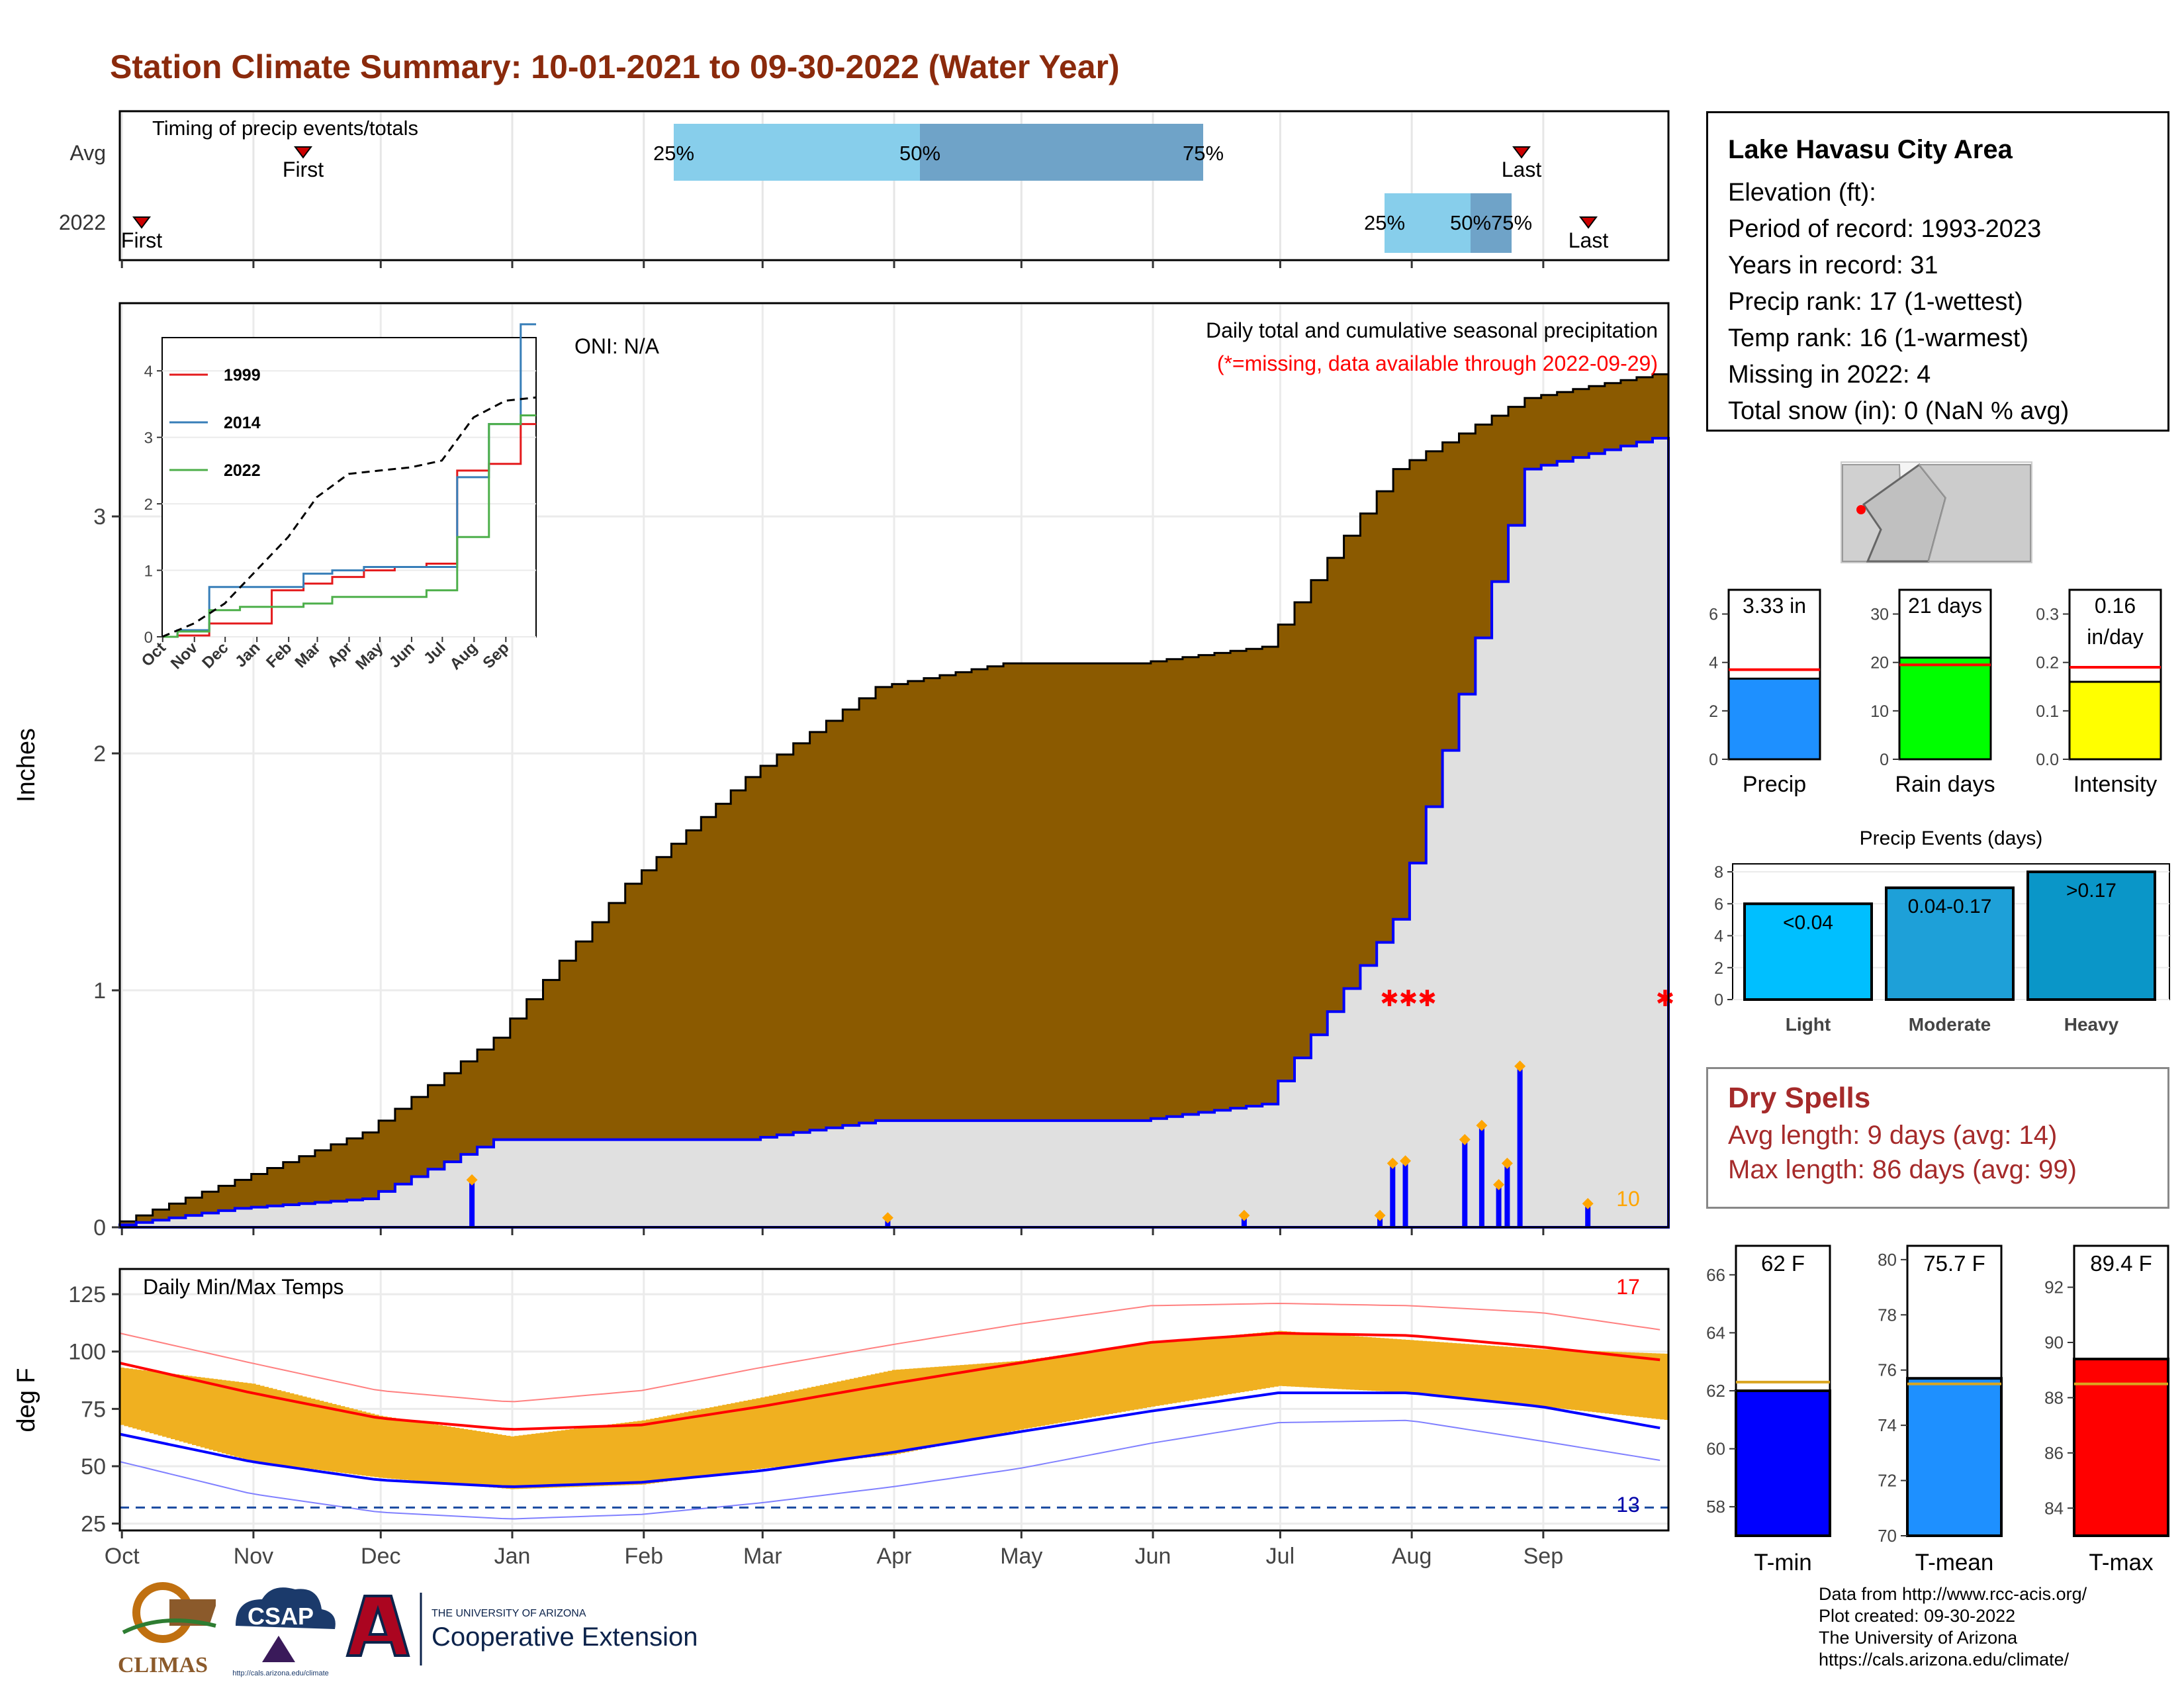  Describe the element at coordinates (243, 1287) in the screenshot. I see `temp-panel-label: Daily Min/Max Temps` at that location.